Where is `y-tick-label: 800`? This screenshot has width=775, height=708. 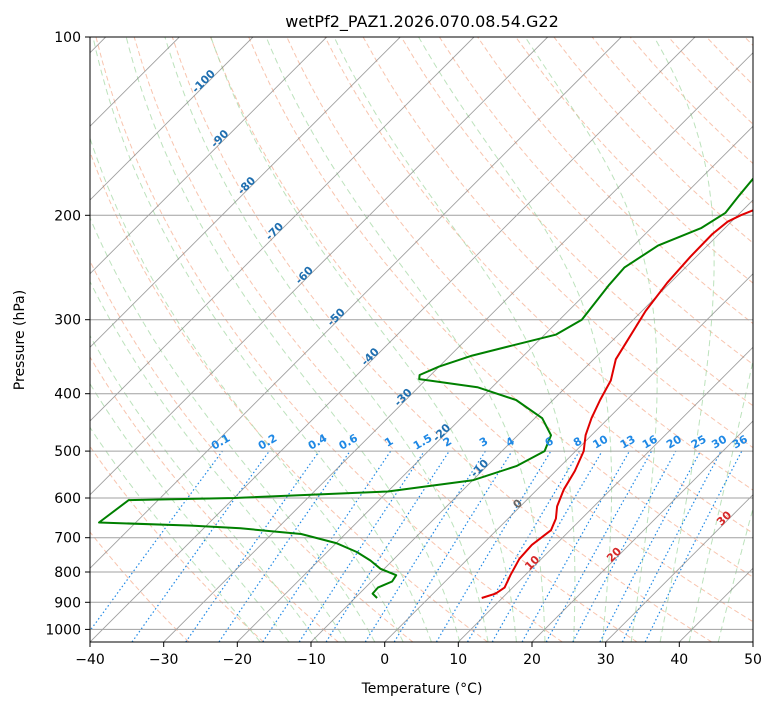
y-tick-label: 800 is located at coordinates (67, 573).